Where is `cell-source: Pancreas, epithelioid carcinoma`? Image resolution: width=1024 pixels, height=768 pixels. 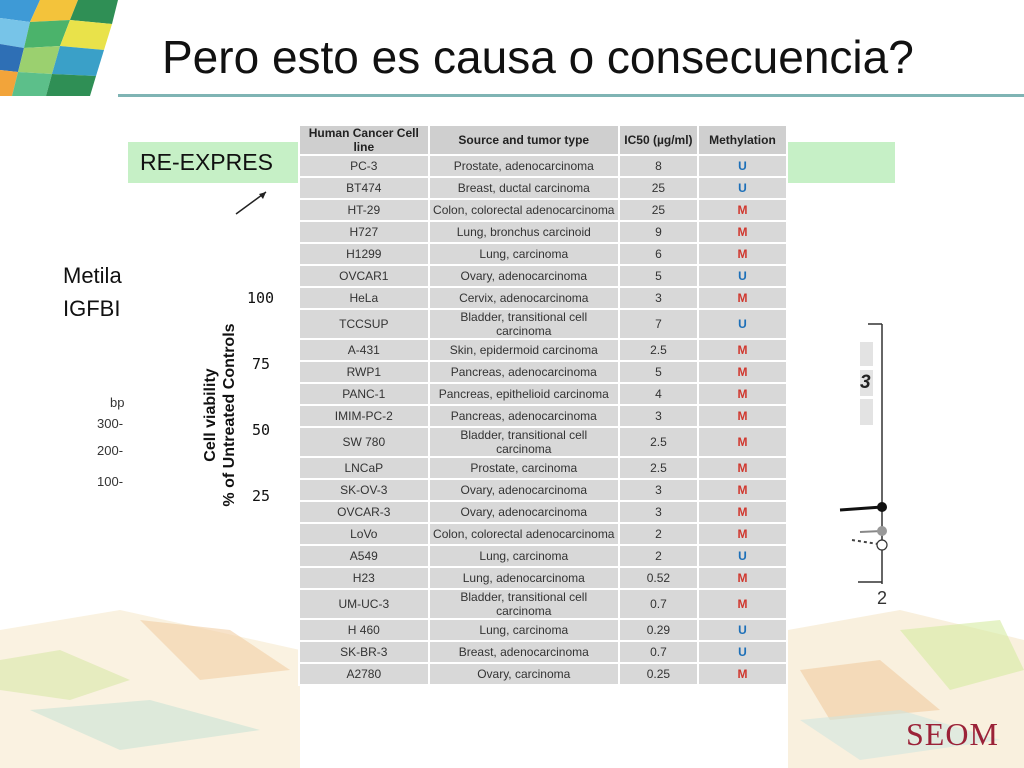 cell-source: Pancreas, epithelioid carcinoma is located at coordinates (523, 394).